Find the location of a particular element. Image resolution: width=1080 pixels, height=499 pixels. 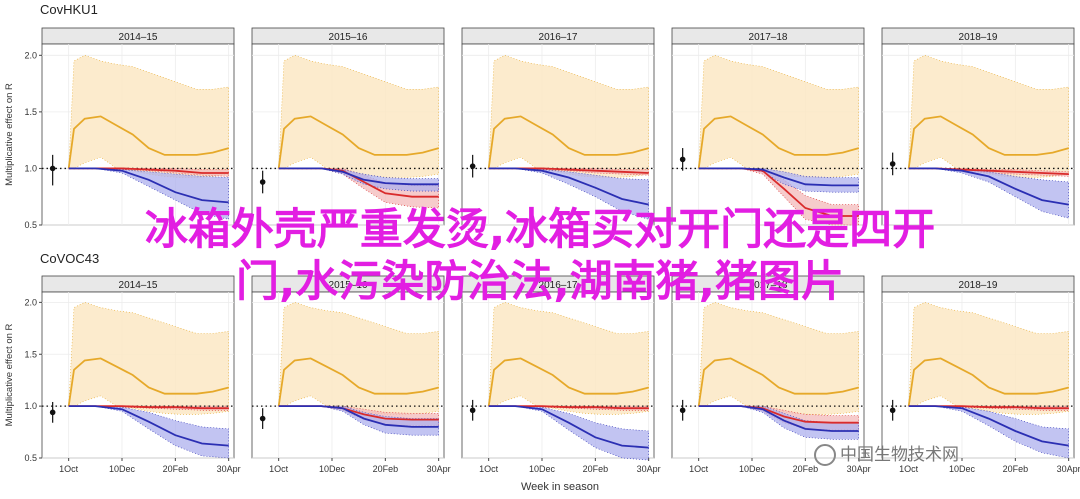

facet-strip-label: 2014–15 is located at coordinates (138, 285).